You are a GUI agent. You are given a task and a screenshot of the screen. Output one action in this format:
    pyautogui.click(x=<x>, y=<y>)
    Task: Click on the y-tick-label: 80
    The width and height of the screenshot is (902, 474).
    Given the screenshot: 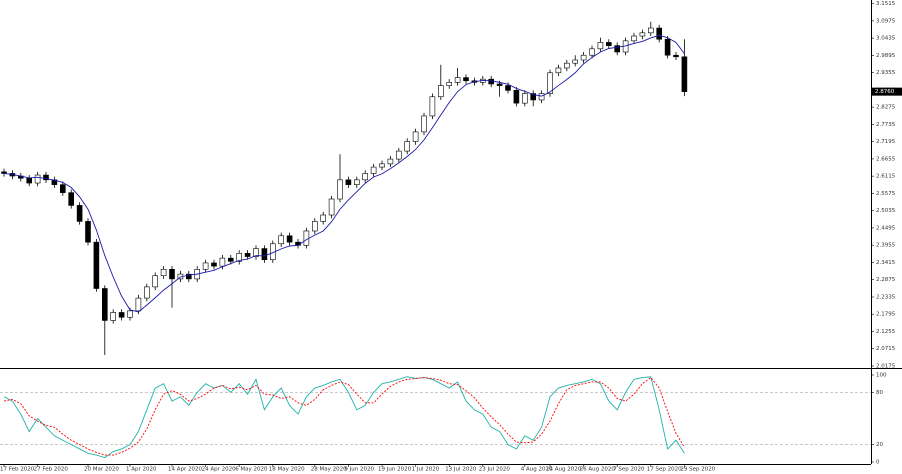 What is the action you would take?
    pyautogui.click(x=879, y=393)
    